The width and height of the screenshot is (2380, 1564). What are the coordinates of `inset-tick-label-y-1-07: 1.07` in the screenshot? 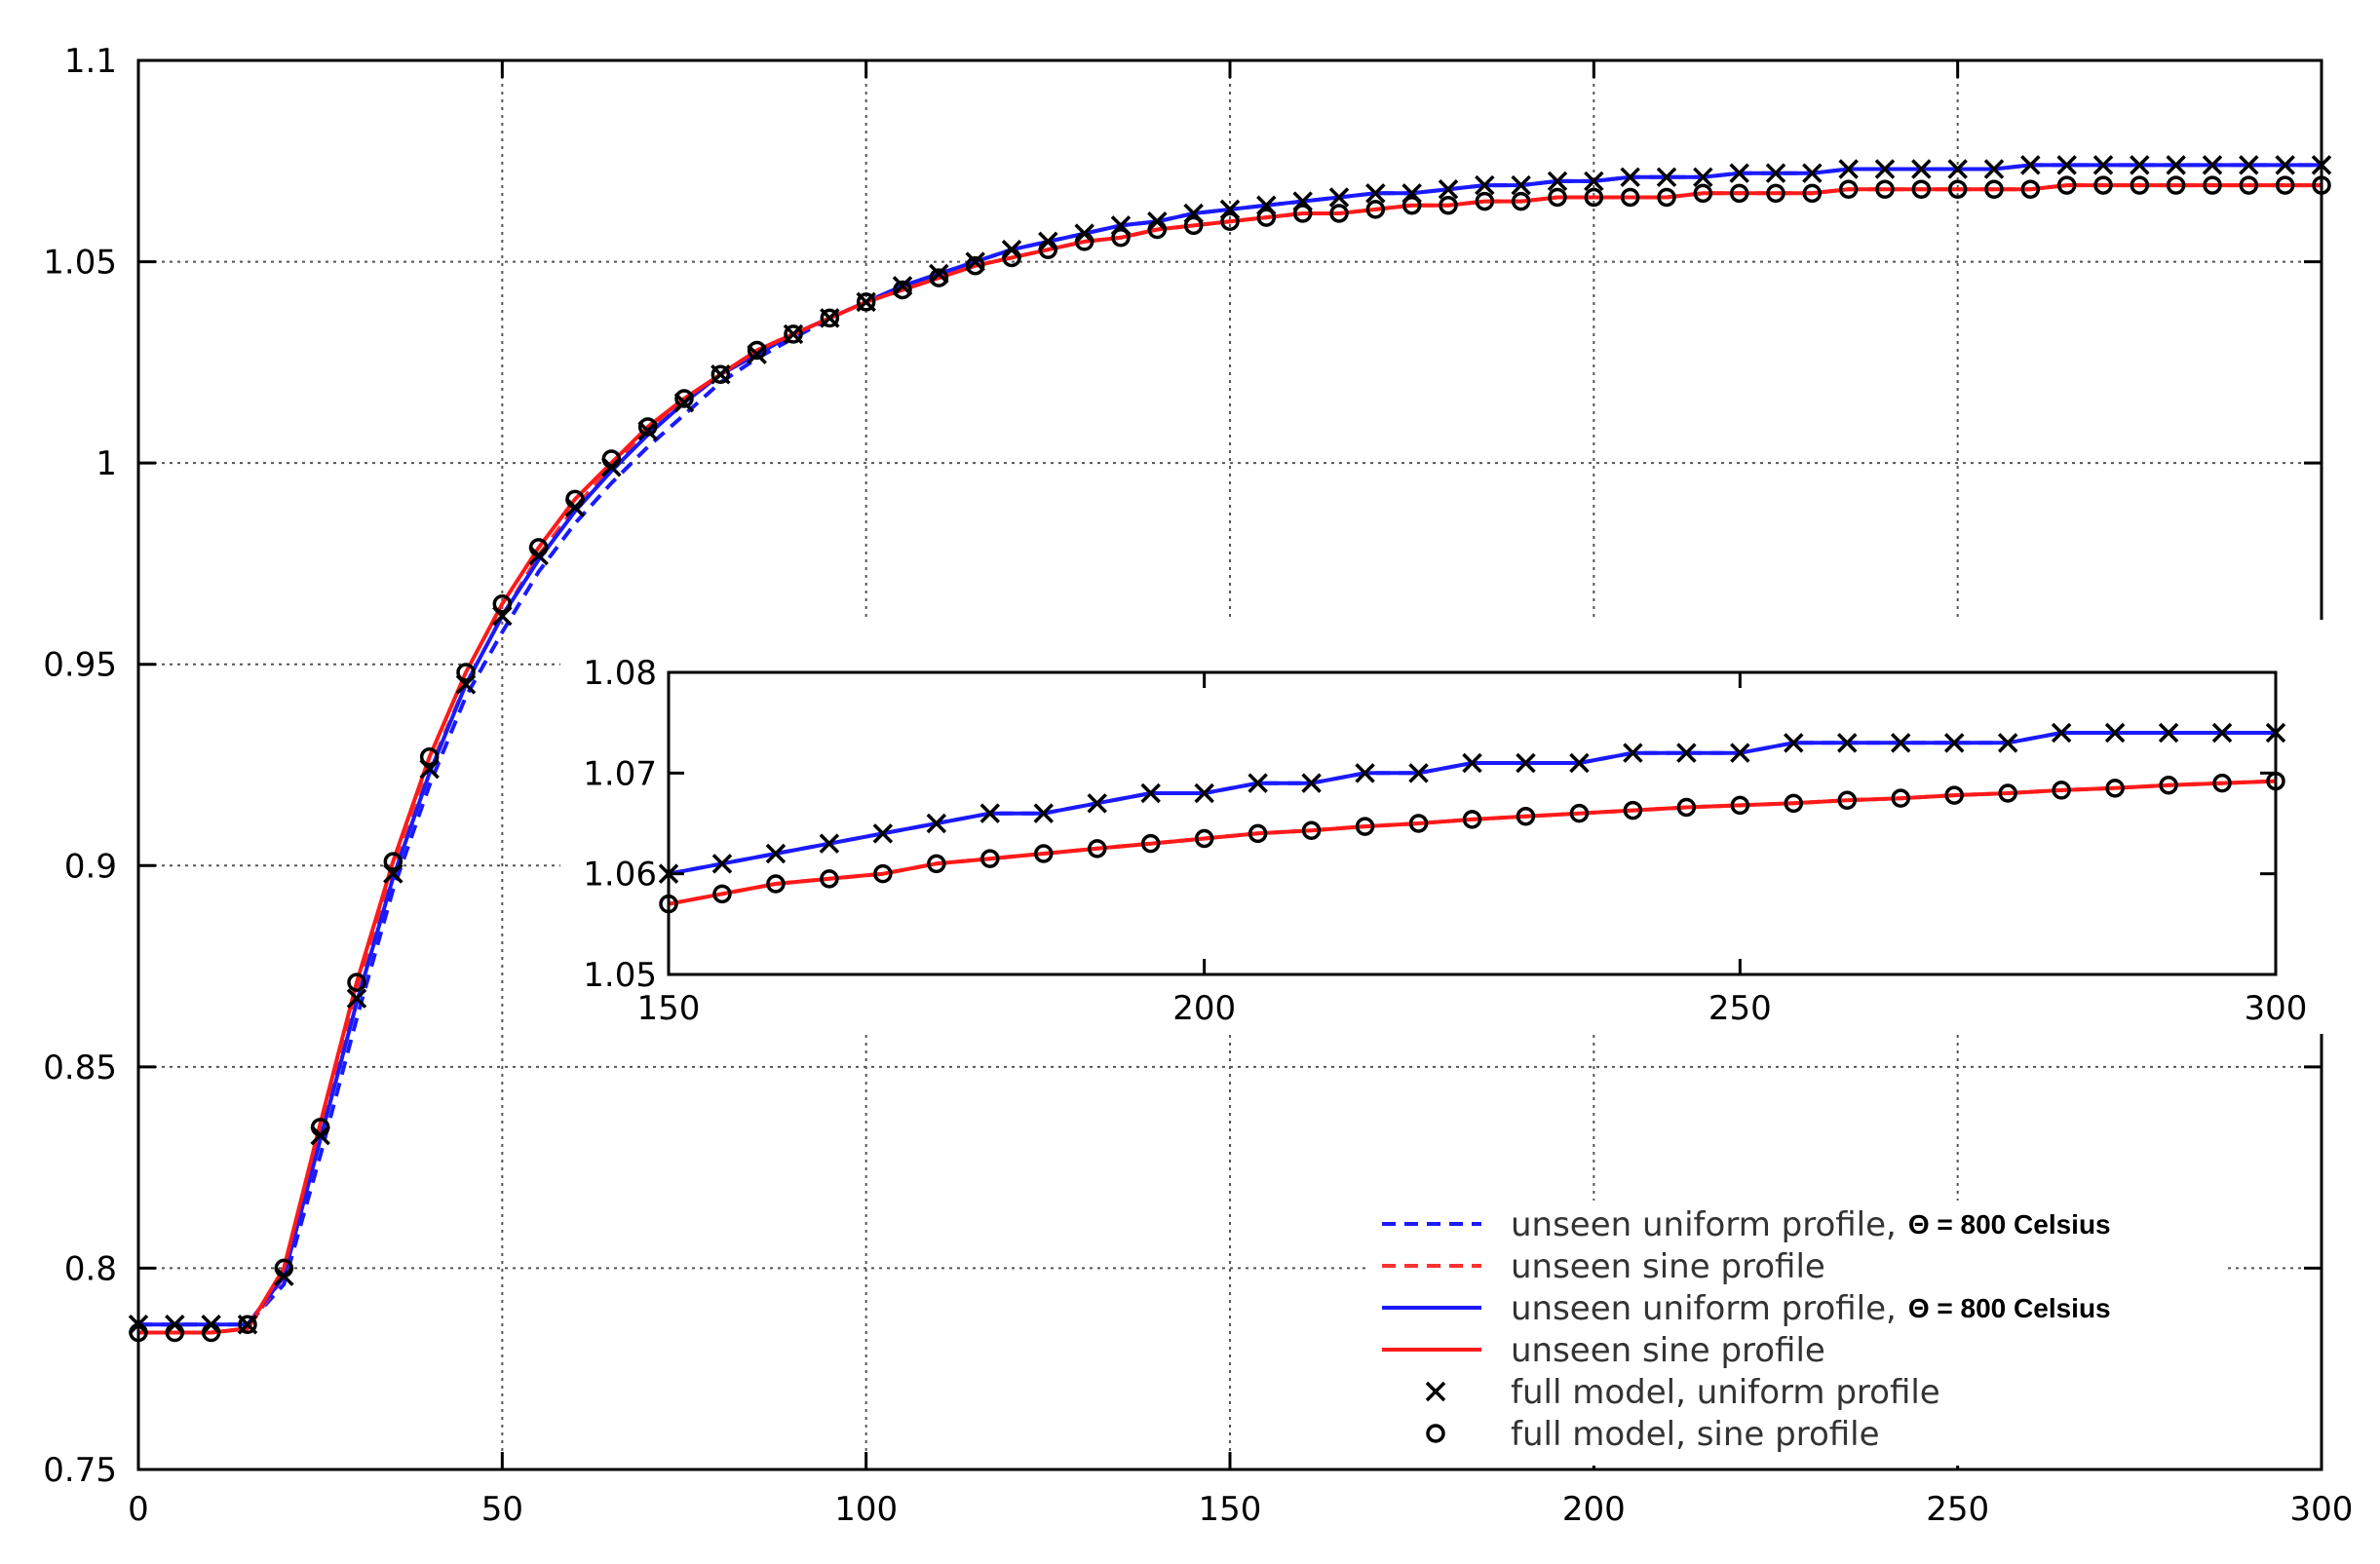 It's located at (620, 773).